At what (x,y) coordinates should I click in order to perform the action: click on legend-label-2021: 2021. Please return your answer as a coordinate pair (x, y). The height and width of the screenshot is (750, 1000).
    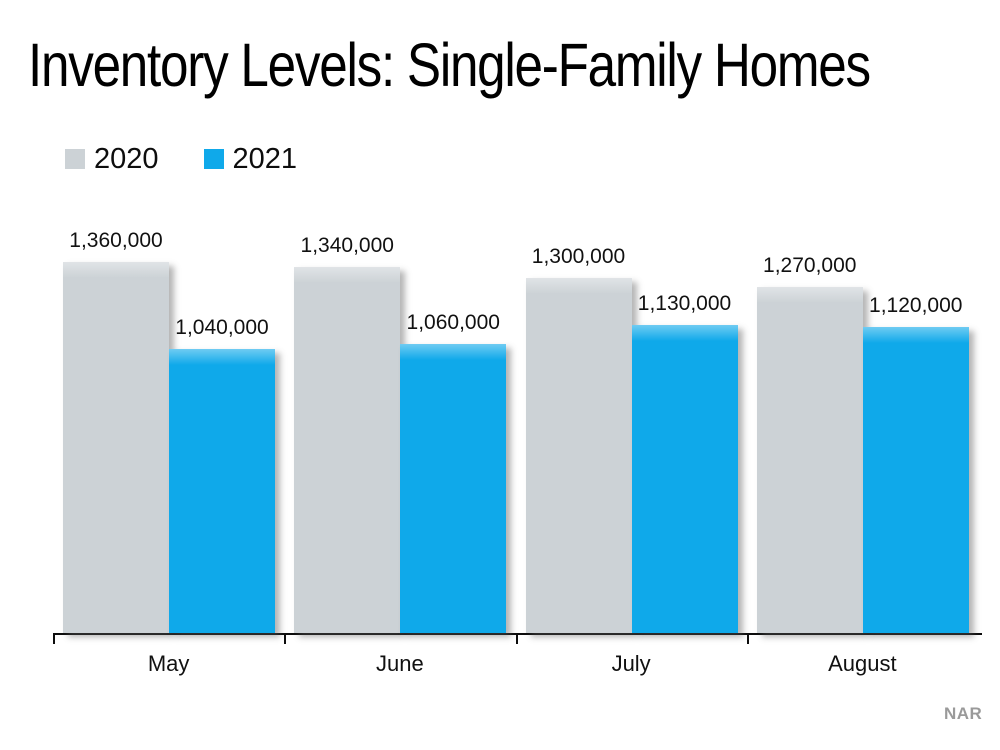
    Looking at the image, I should click on (265, 158).